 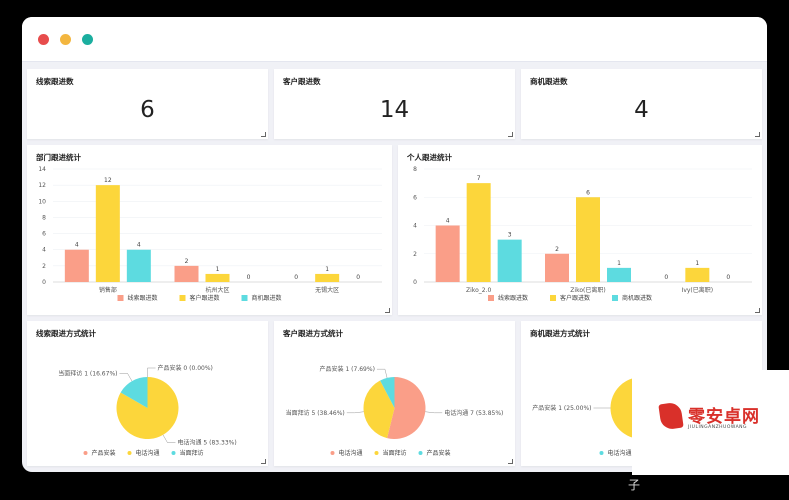 What do you see at coordinates (479, 178) in the screenshot?
I see `bar-value-label: 7` at bounding box center [479, 178].